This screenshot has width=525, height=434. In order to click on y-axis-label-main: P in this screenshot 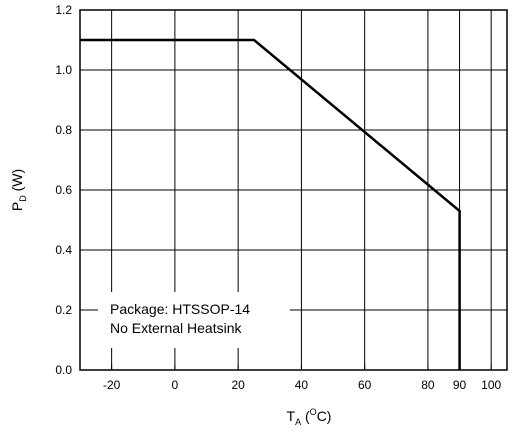, I will do `click(17, 206)`.